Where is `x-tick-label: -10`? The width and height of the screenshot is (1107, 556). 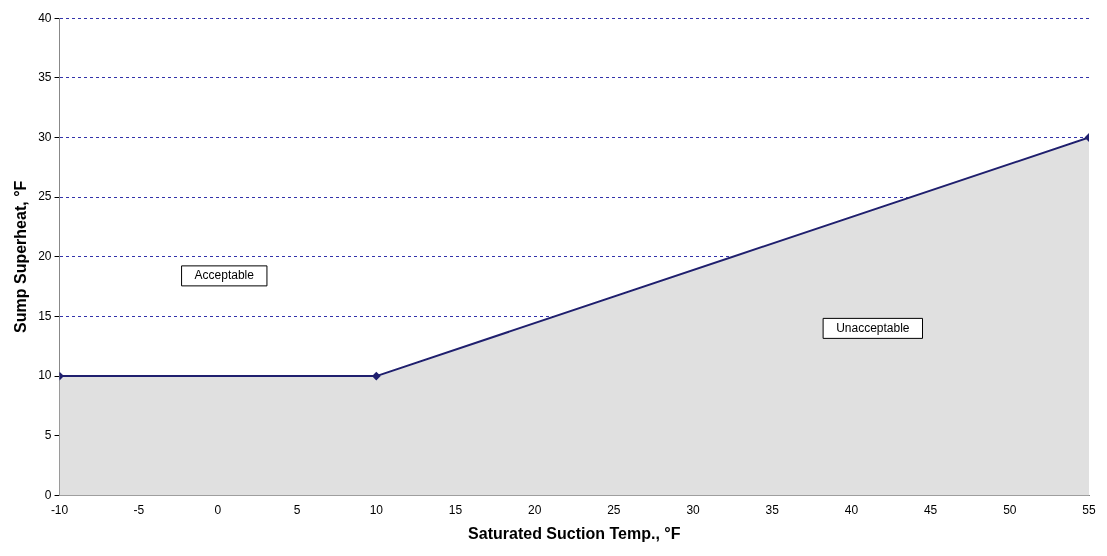 x-tick-label: -10 is located at coordinates (59, 509).